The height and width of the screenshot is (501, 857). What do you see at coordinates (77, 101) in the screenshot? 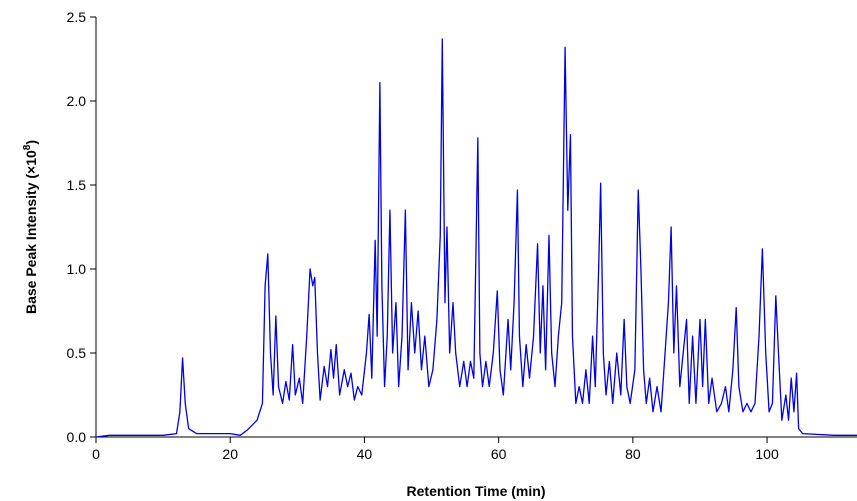
I see `y-tick-label: 2.0` at bounding box center [77, 101].